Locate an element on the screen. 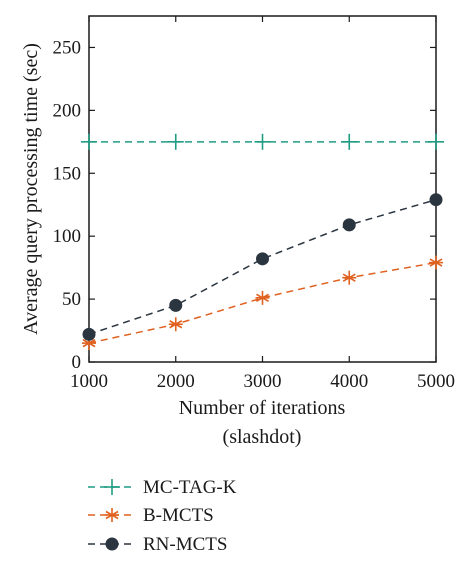 The width and height of the screenshot is (474, 568). x-tick-label: 1000 is located at coordinates (89, 381).